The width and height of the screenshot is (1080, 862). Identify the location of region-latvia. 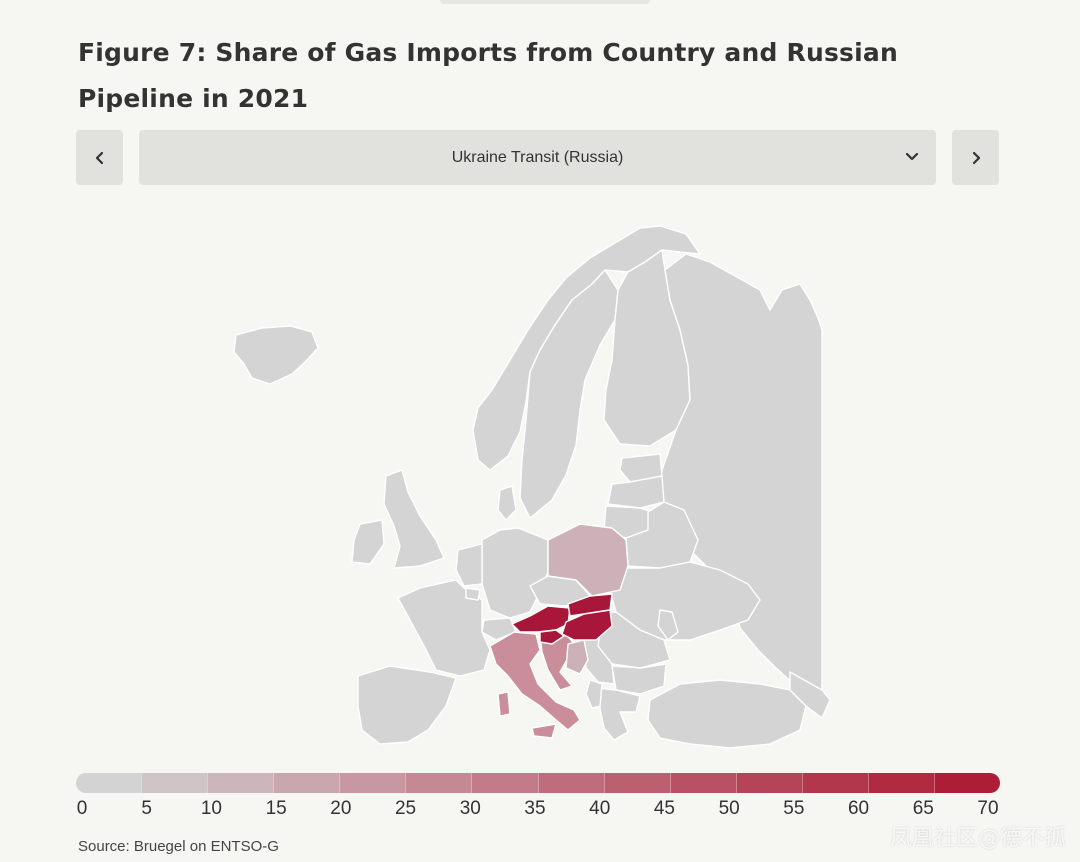
(636, 492).